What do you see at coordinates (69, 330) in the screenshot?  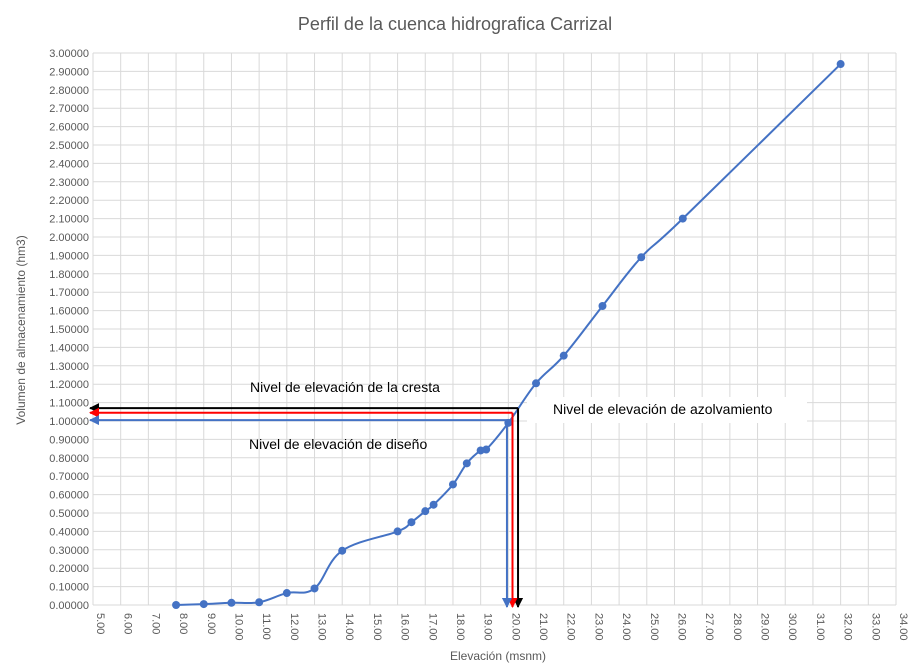 I see `y-tick-label: 1.50000` at bounding box center [69, 330].